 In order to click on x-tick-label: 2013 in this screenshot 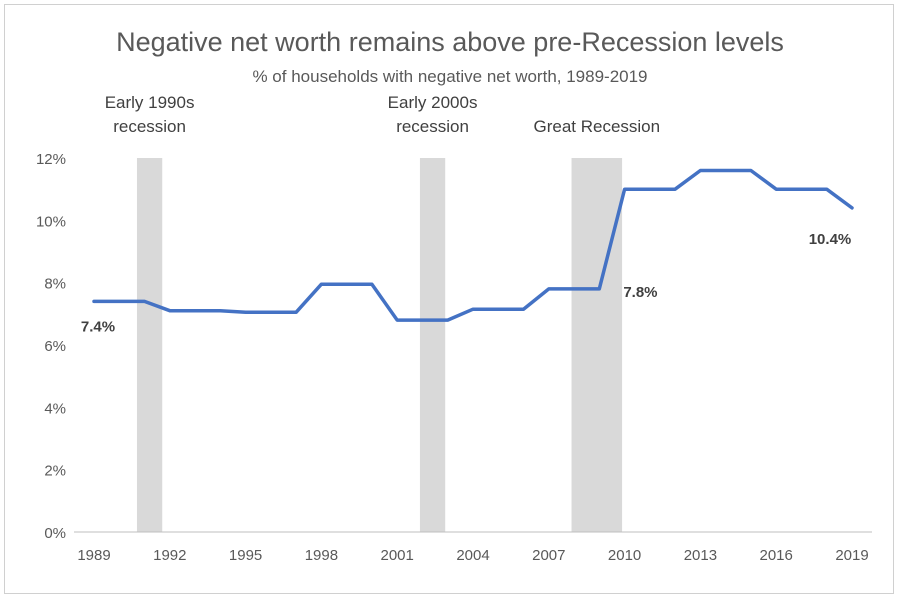, I will do `click(700, 555)`.